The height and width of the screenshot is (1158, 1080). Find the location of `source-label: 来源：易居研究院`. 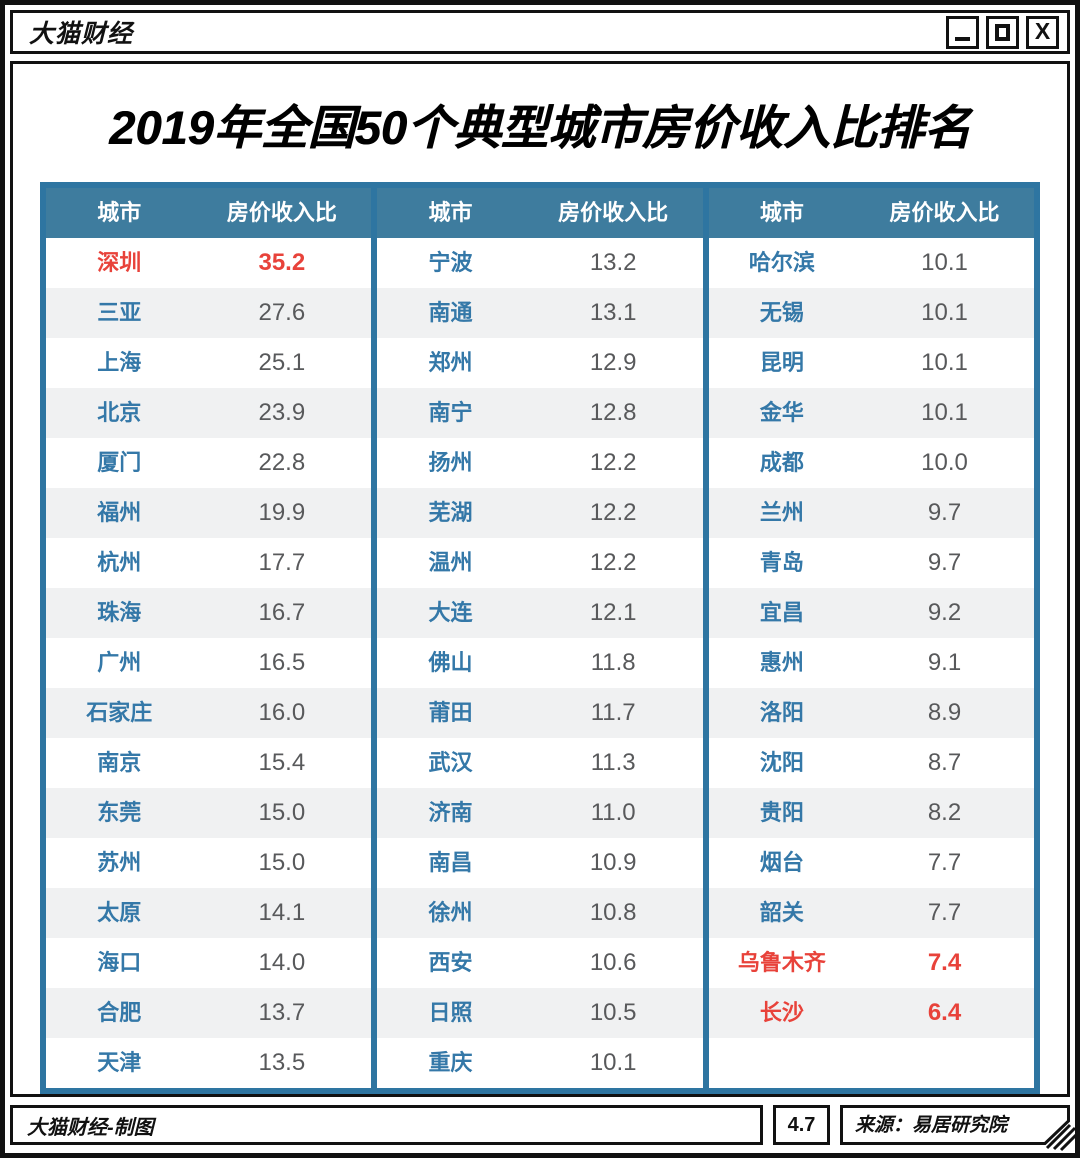

source-label: 来源：易居研究院 is located at coordinates (931, 1125).